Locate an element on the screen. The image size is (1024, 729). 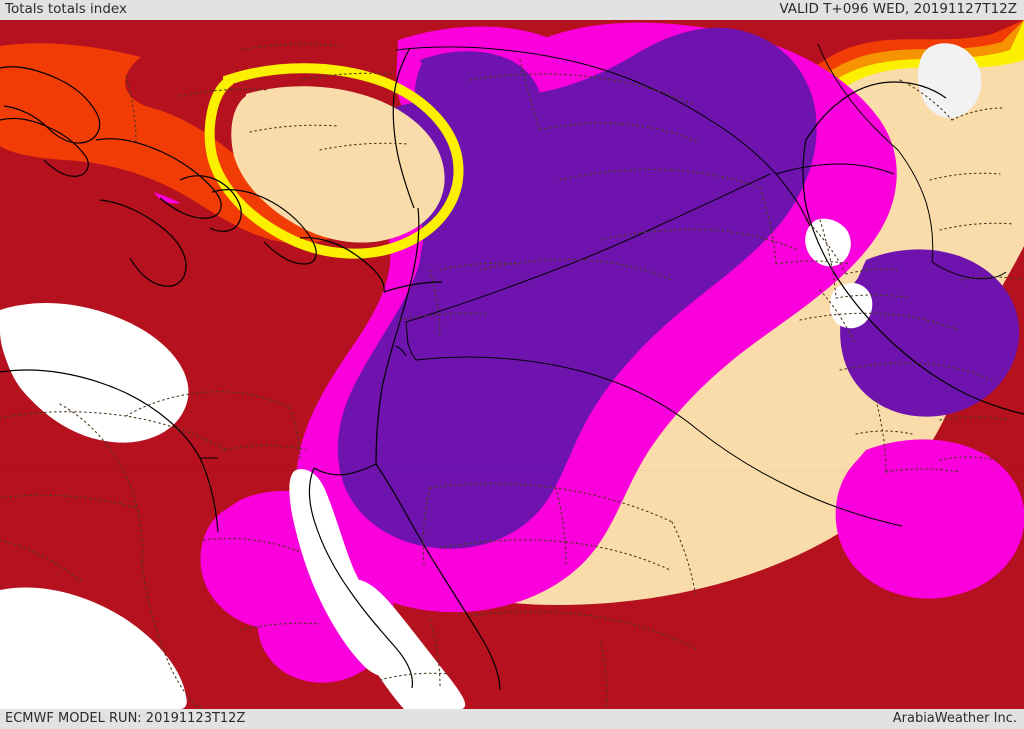
render-seam-line is located at coordinates (512, 470).